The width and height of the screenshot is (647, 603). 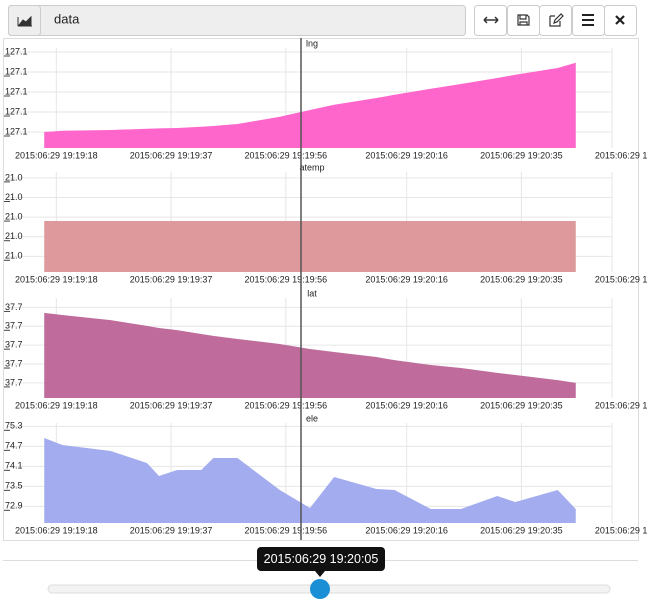 I want to click on edit-icon, so click(x=556, y=20).